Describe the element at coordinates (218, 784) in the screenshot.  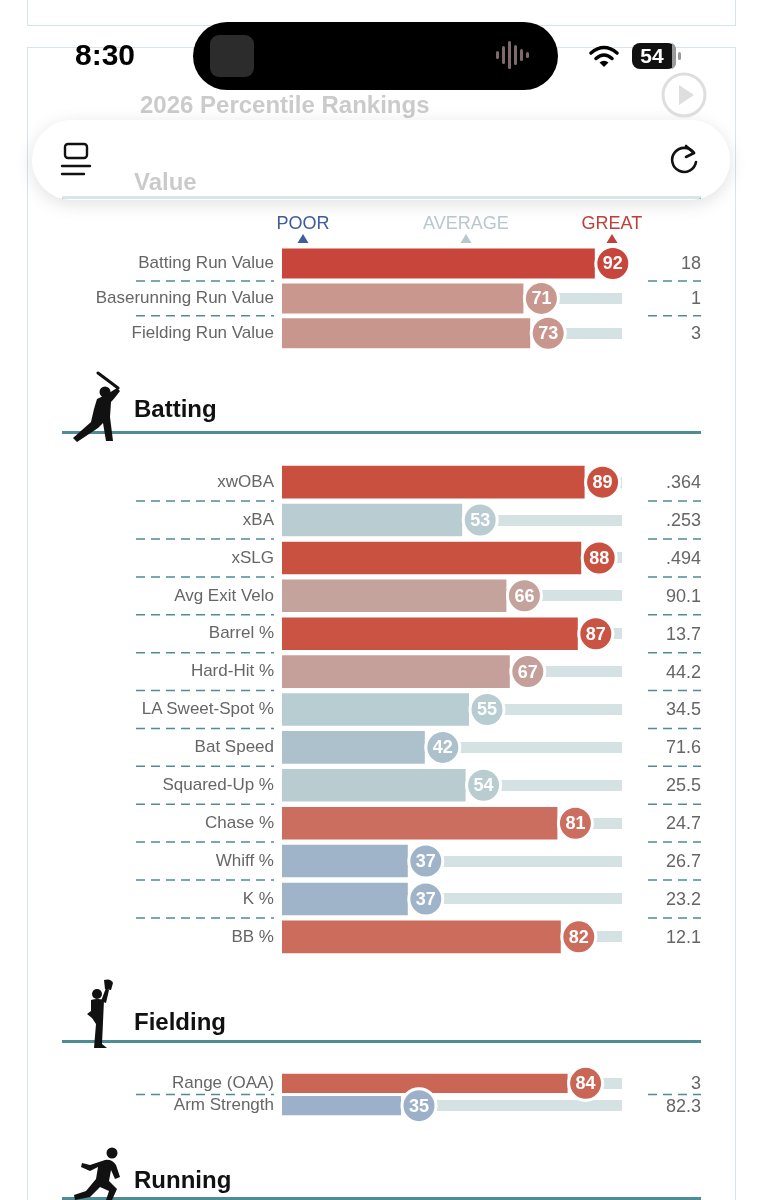
I see `y-tick-label: Squared-Up %` at that location.